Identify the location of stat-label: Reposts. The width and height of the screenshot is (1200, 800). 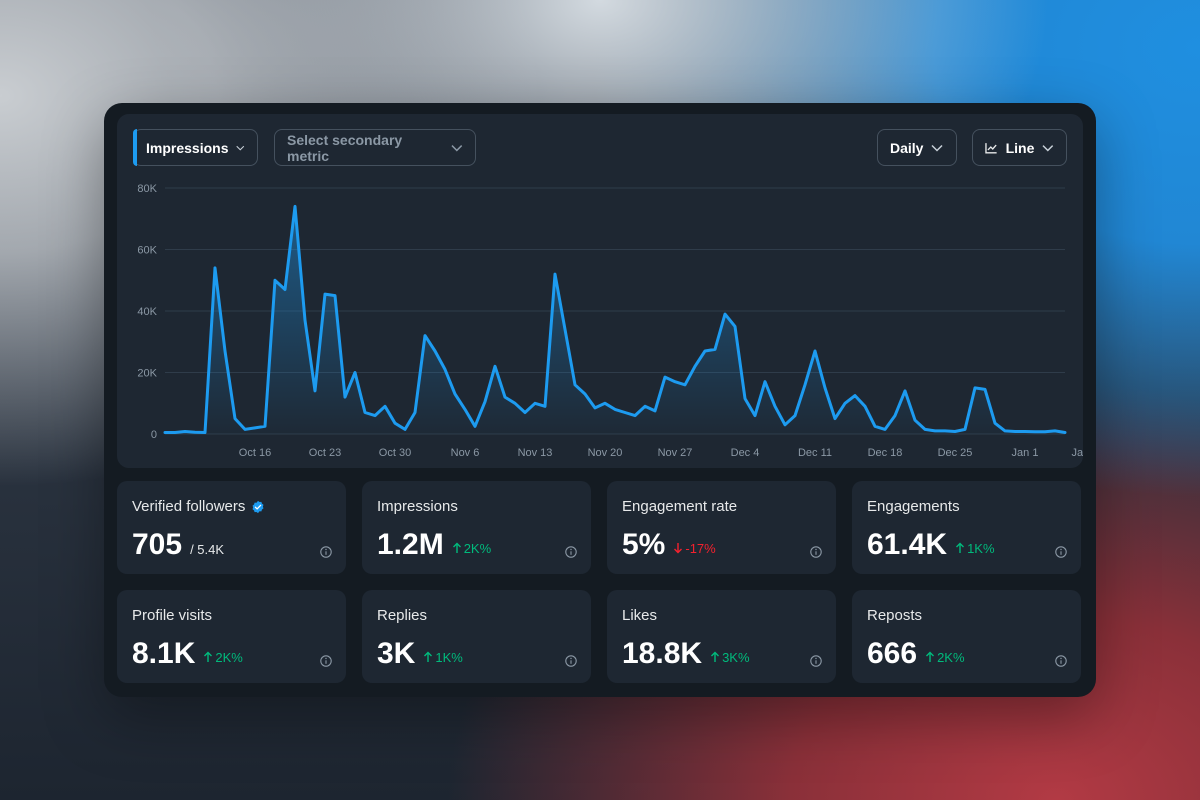
(895, 615).